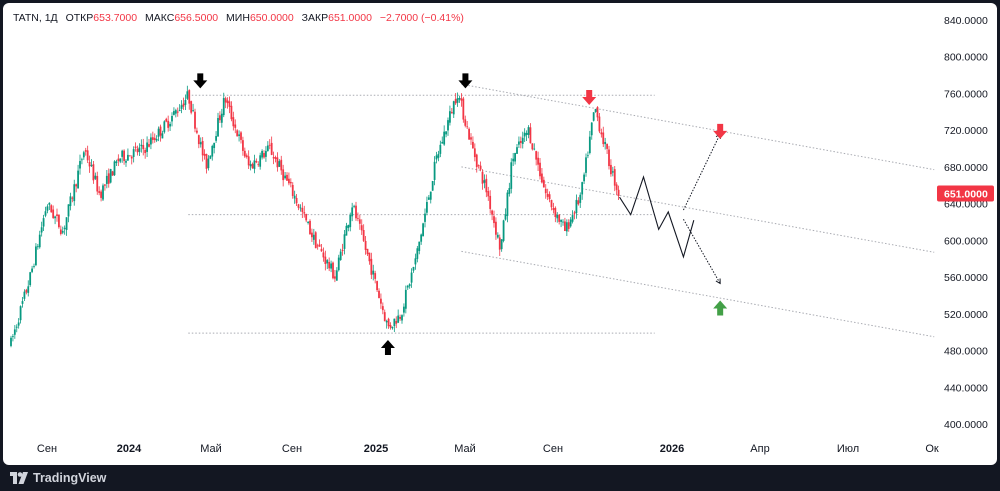 The width and height of the screenshot is (1000, 491). I want to click on last-price-badge, so click(965, 193).